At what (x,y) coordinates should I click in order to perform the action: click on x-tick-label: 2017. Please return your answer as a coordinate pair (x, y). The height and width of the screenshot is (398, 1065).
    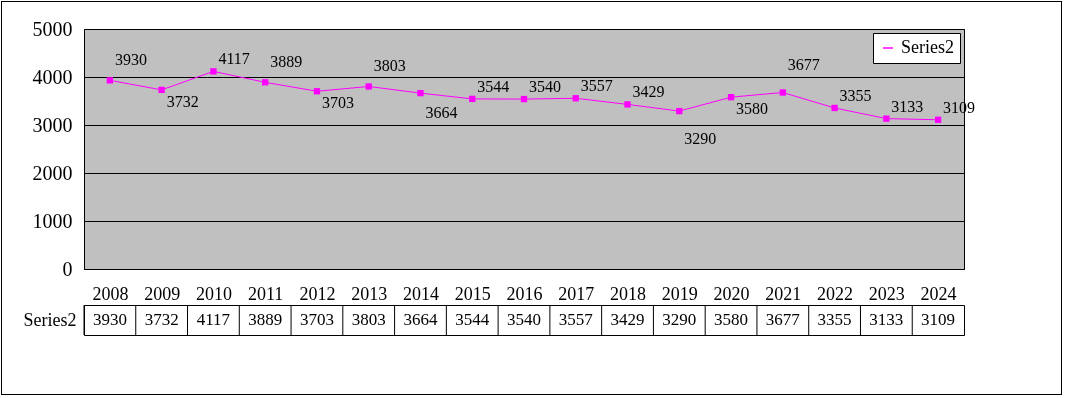
    Looking at the image, I should click on (576, 293).